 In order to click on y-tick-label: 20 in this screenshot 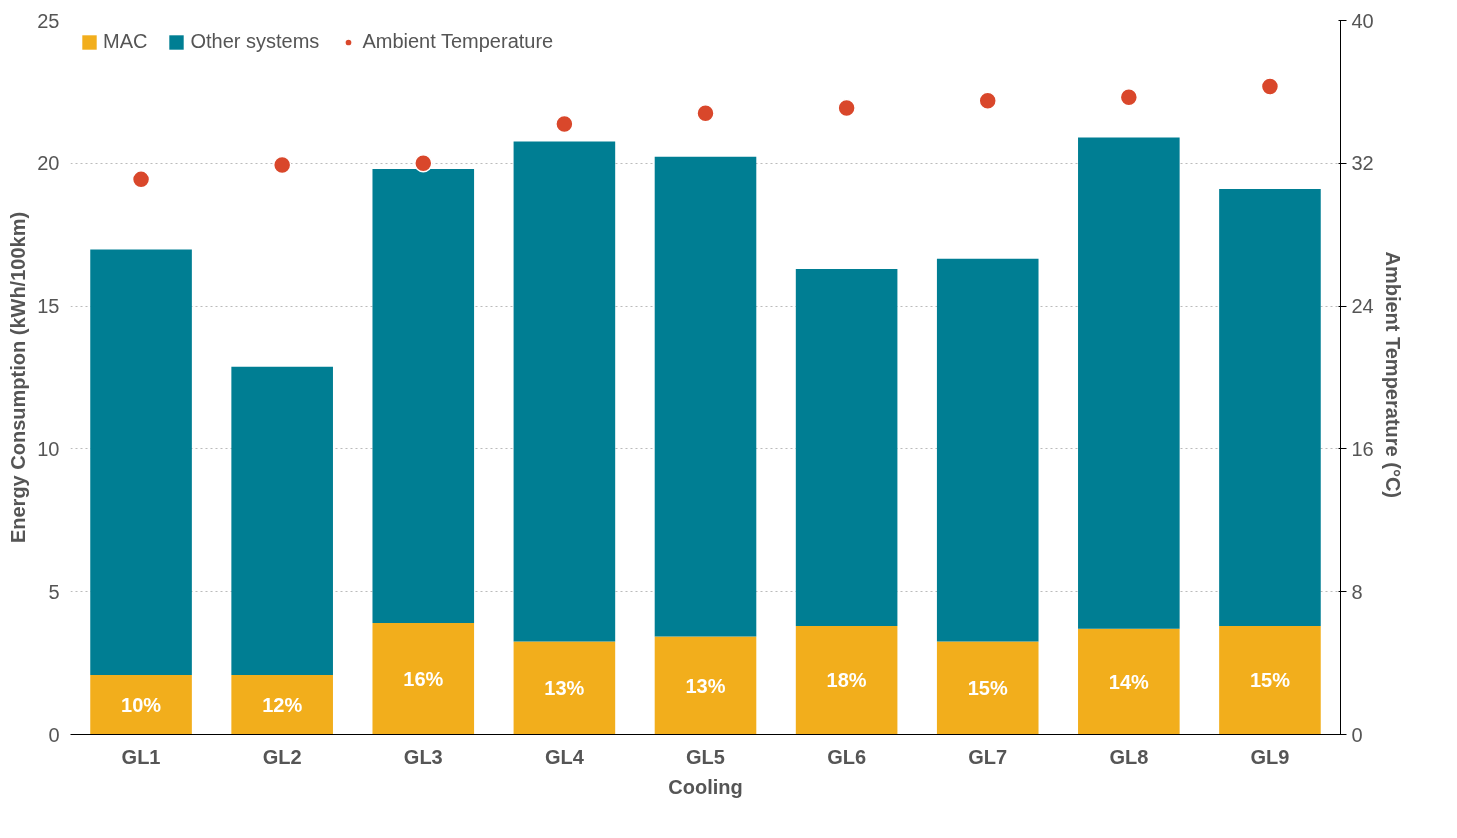, I will do `click(48, 163)`.